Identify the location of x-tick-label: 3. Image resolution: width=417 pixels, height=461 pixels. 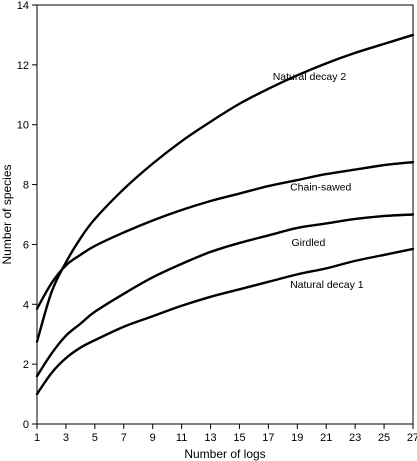
(66, 438).